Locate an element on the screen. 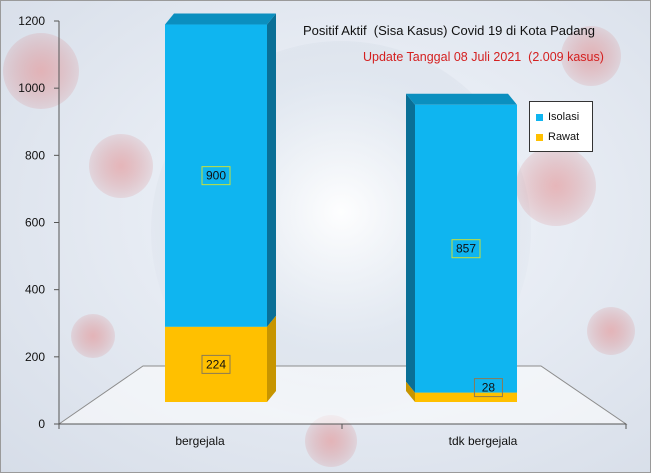 This screenshot has height=473, width=651. bar-bergejala-rawat-front is located at coordinates (216, 364).